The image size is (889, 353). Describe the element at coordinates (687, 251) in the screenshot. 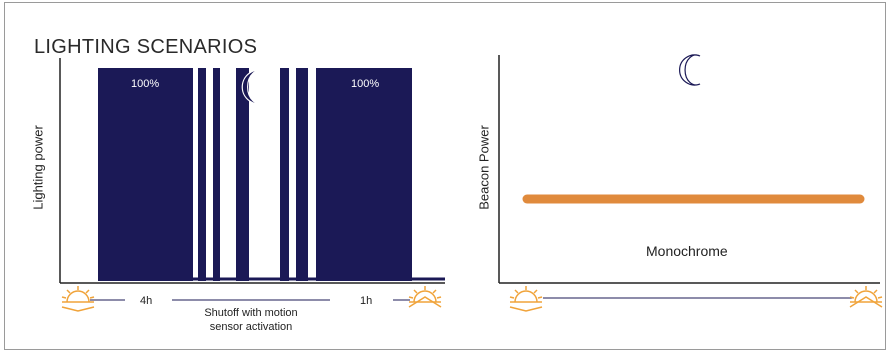

I see `monochrome-label: Monochrome` at that location.